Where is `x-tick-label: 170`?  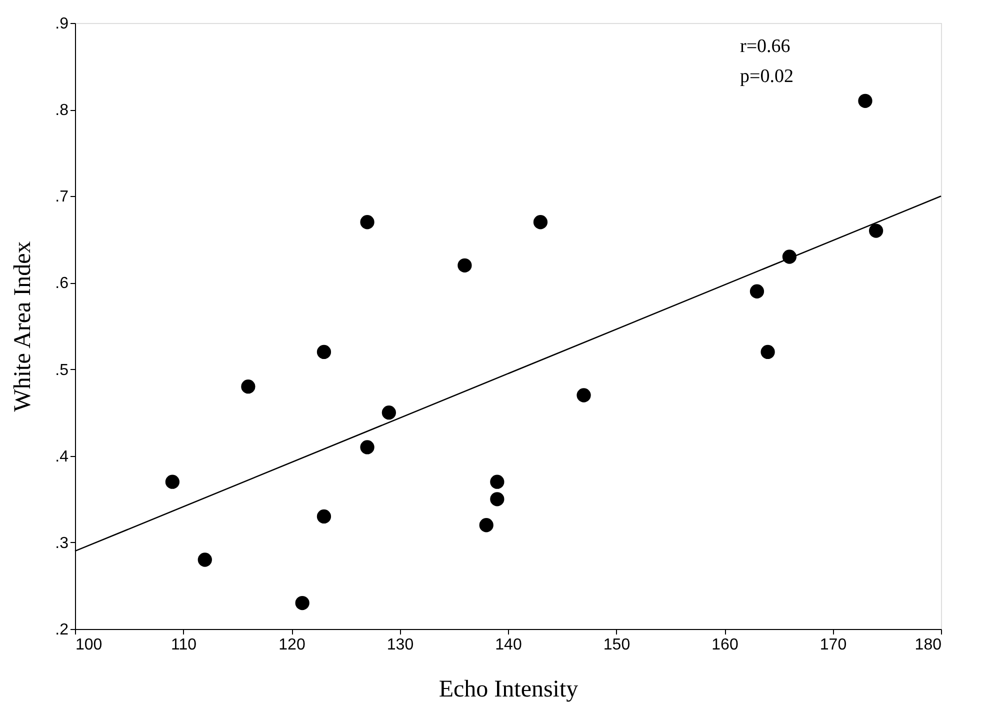 x-tick-label: 170 is located at coordinates (833, 645).